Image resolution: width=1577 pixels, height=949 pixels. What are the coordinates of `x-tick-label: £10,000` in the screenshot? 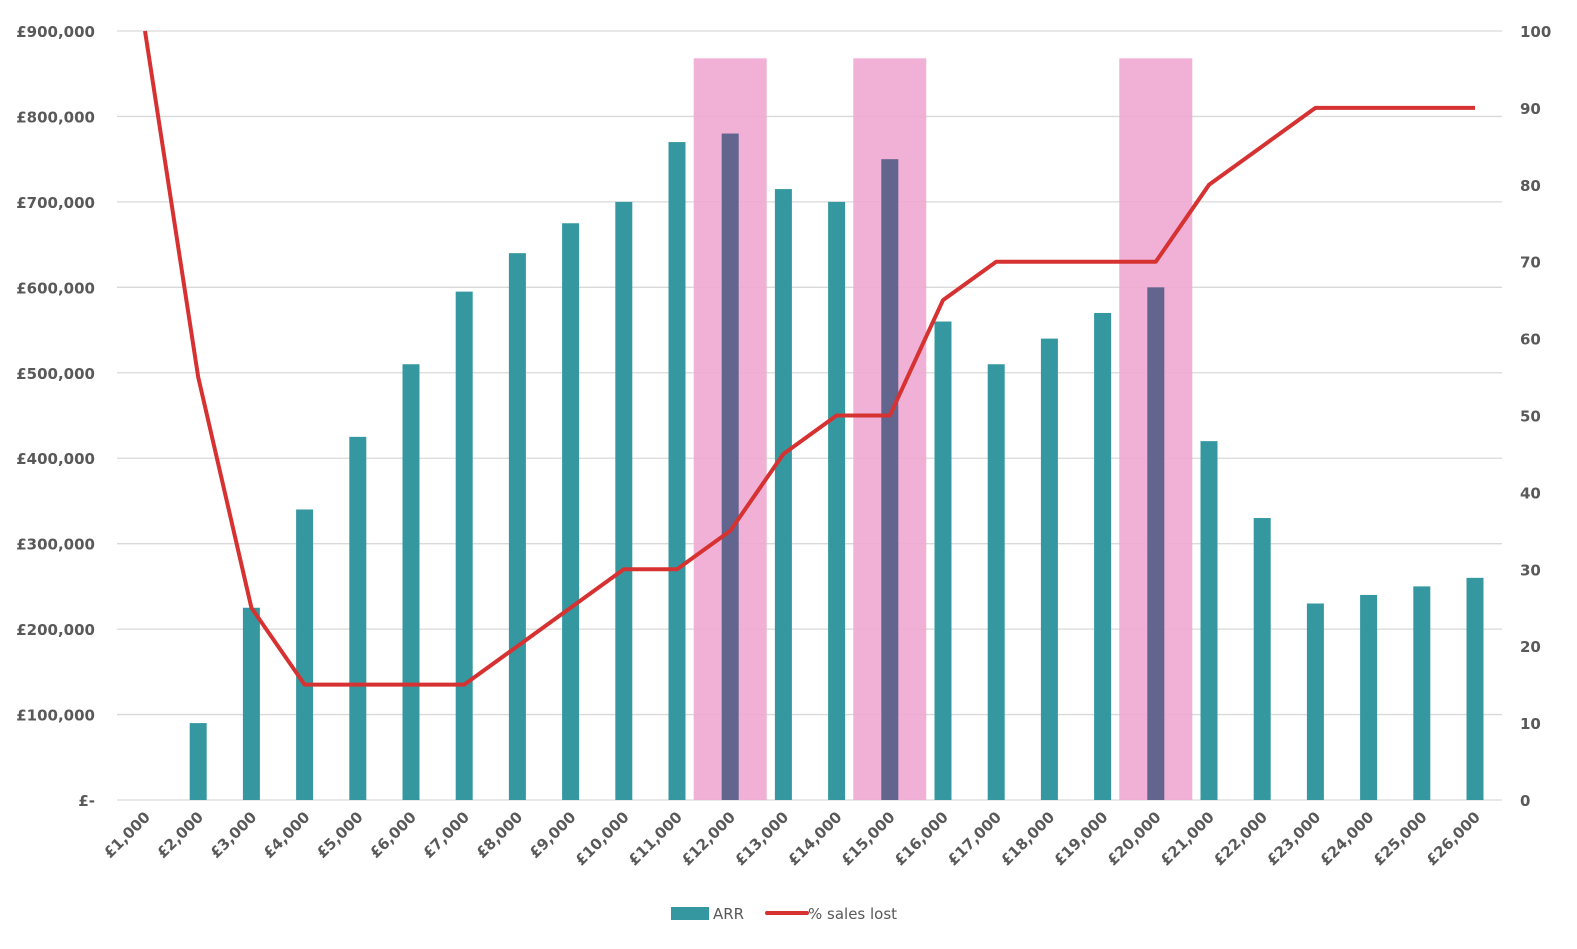 It's located at (602, 838).